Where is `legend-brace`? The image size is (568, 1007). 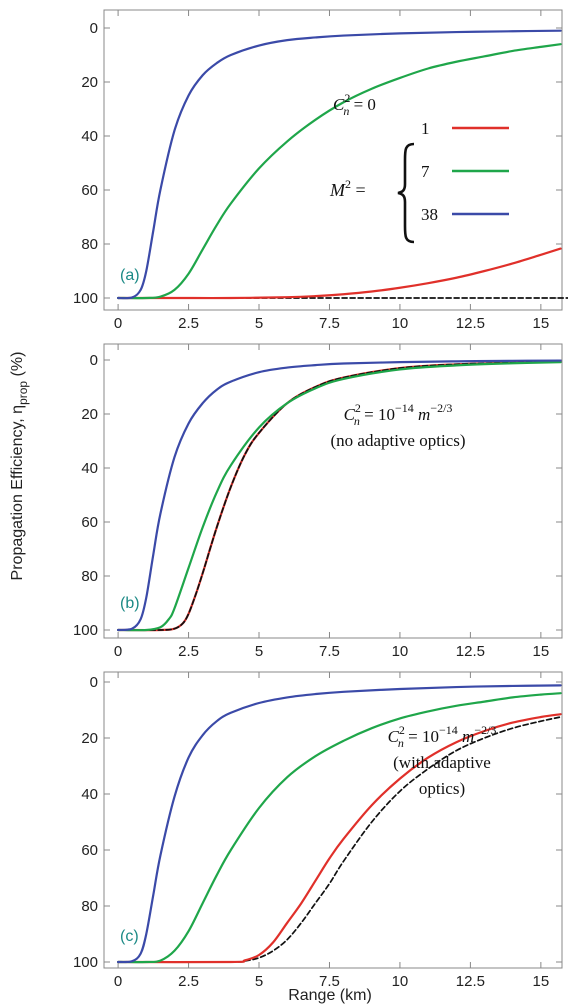 legend-brace is located at coordinates (406, 193).